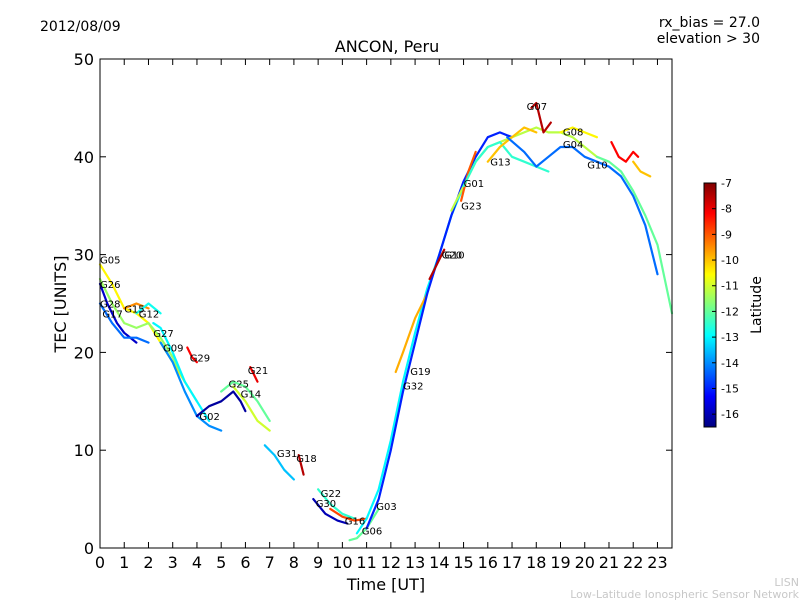 The image size is (800, 600). Describe the element at coordinates (326, 504) in the screenshot. I see `series-label-g30: G30` at that location.